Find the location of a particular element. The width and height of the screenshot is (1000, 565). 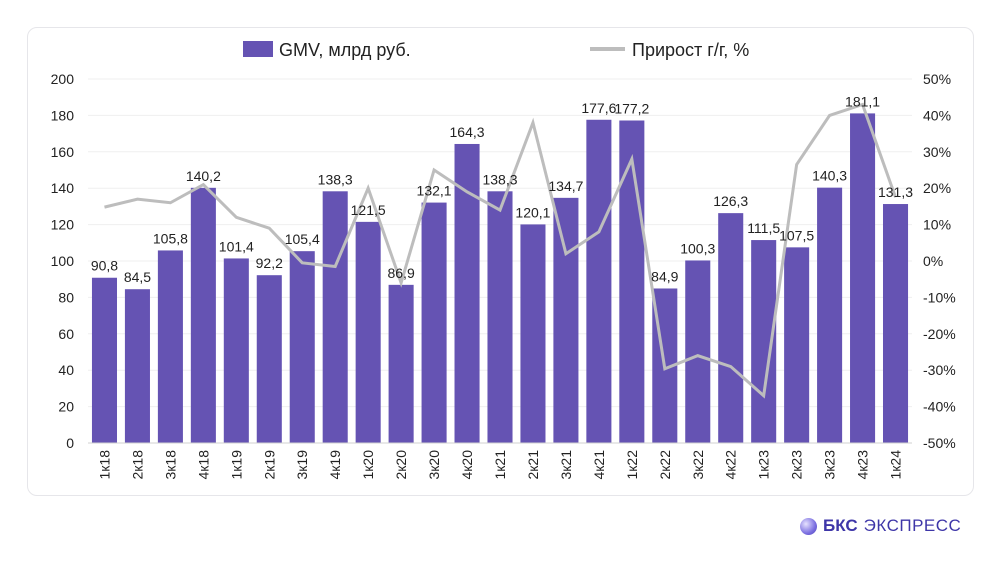

legend: GMV, млрд руб. Прирост г/г, % is located at coordinates (496, 50).